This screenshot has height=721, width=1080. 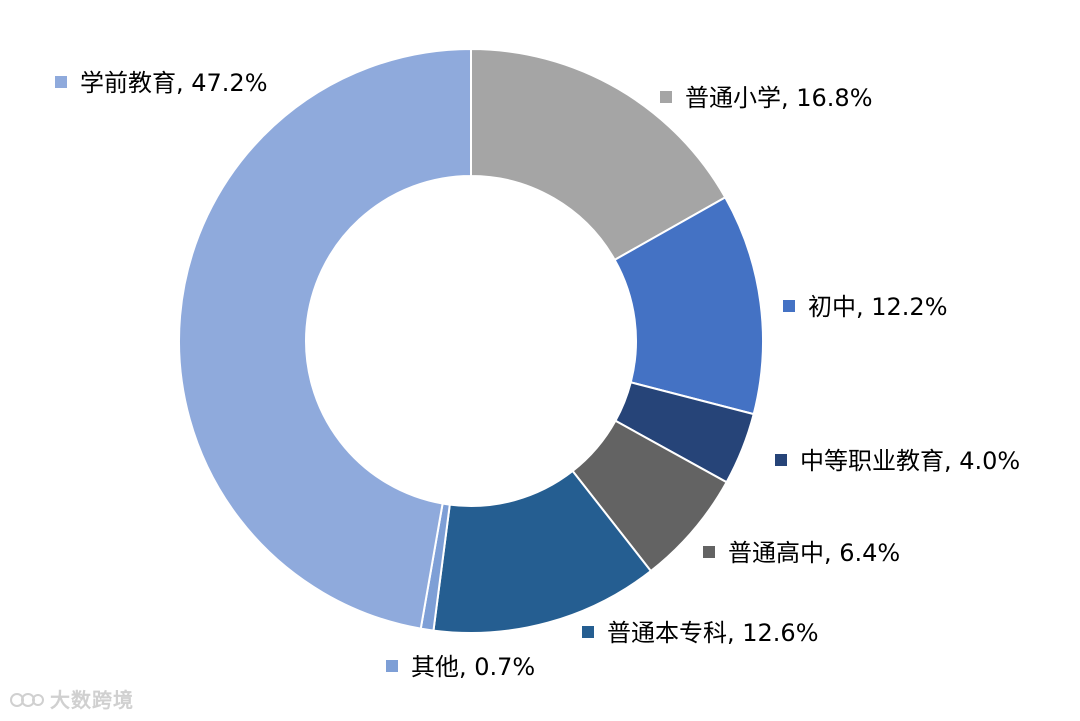 I want to click on legend-item: 学前教育, 47.2%, so click(x=161, y=83).